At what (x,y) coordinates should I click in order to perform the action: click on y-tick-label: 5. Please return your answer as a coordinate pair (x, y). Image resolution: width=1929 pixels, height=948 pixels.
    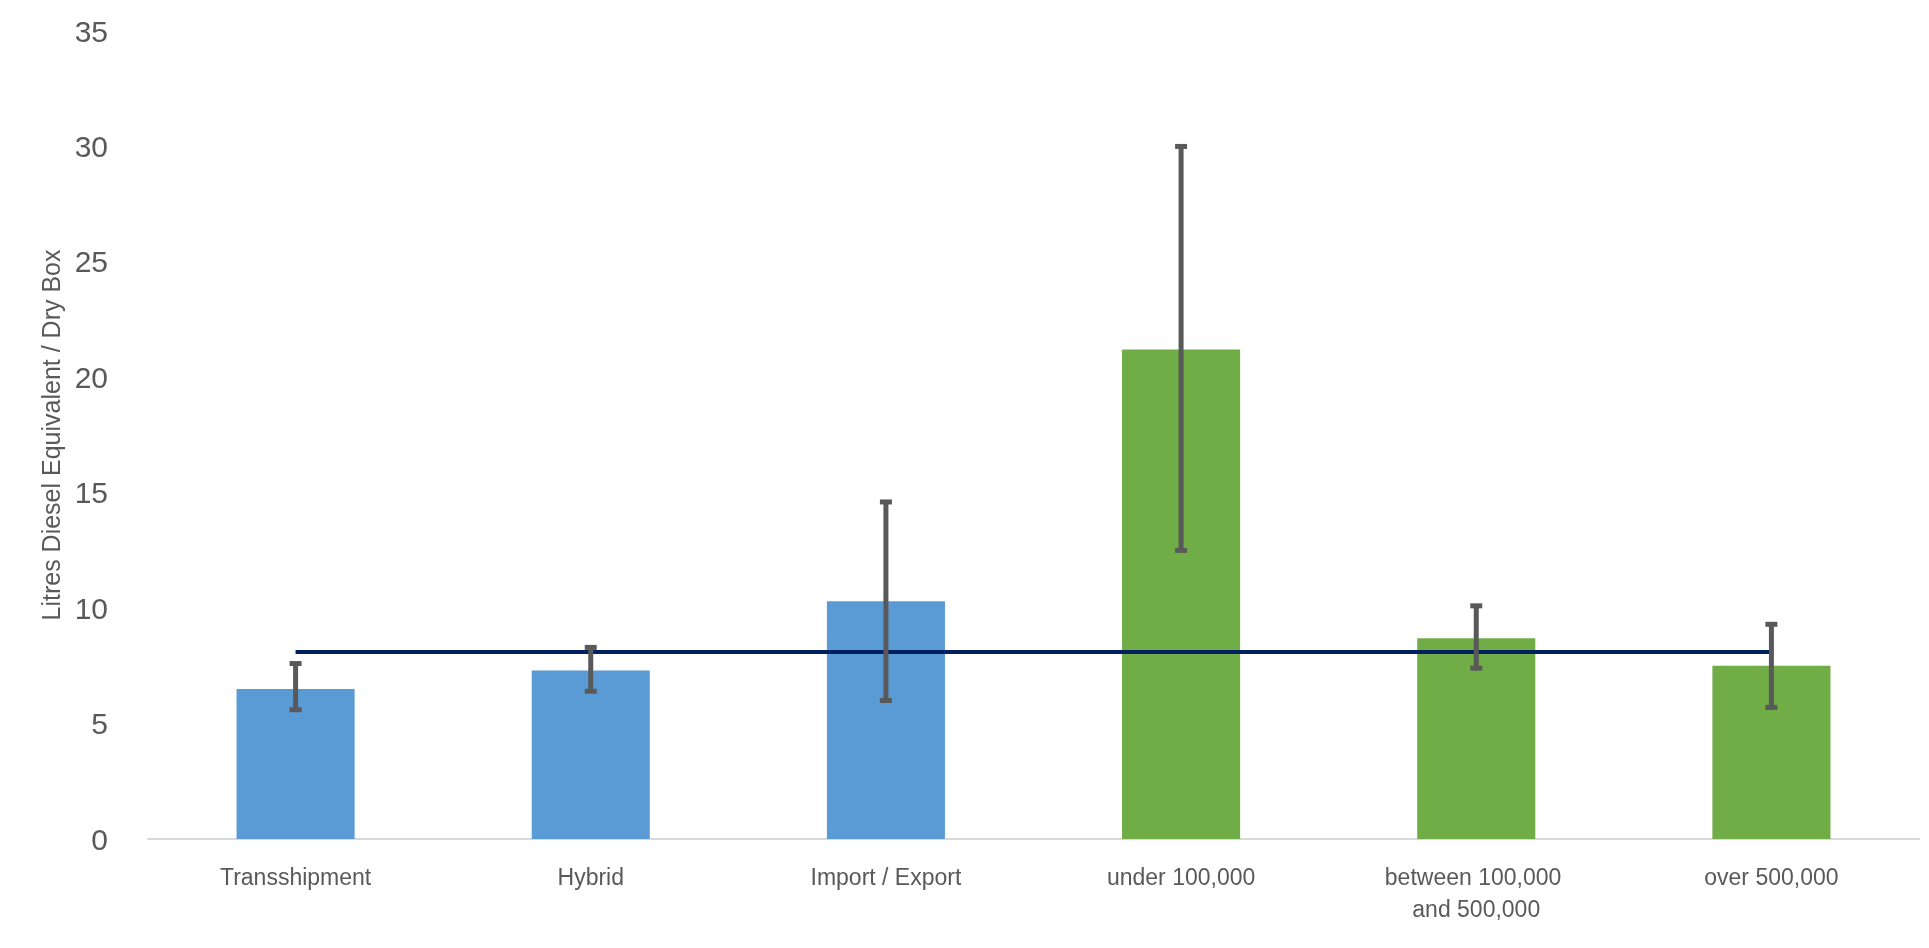
    Looking at the image, I should click on (99, 724).